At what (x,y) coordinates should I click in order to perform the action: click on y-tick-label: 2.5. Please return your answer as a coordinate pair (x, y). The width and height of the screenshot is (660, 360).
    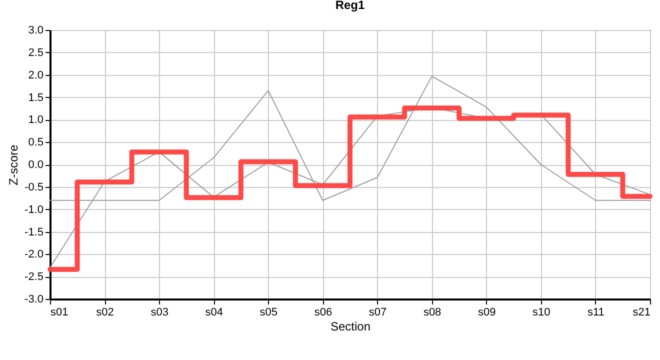
    Looking at the image, I should click on (36, 52).